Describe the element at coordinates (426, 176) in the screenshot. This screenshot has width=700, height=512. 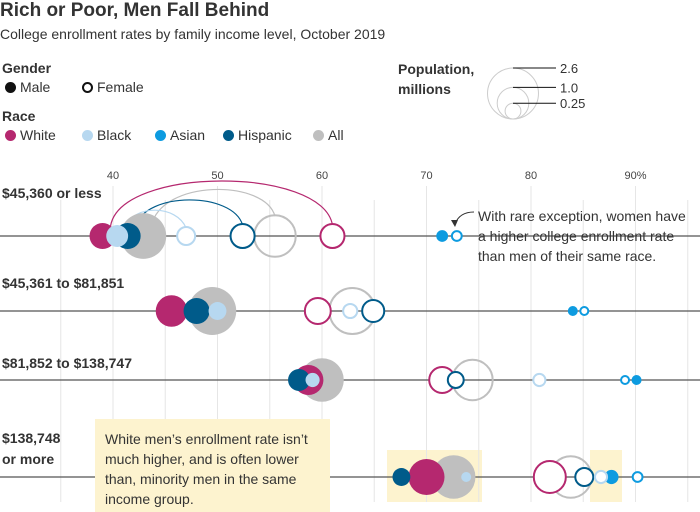
I see `x-tick-label: 70` at that location.